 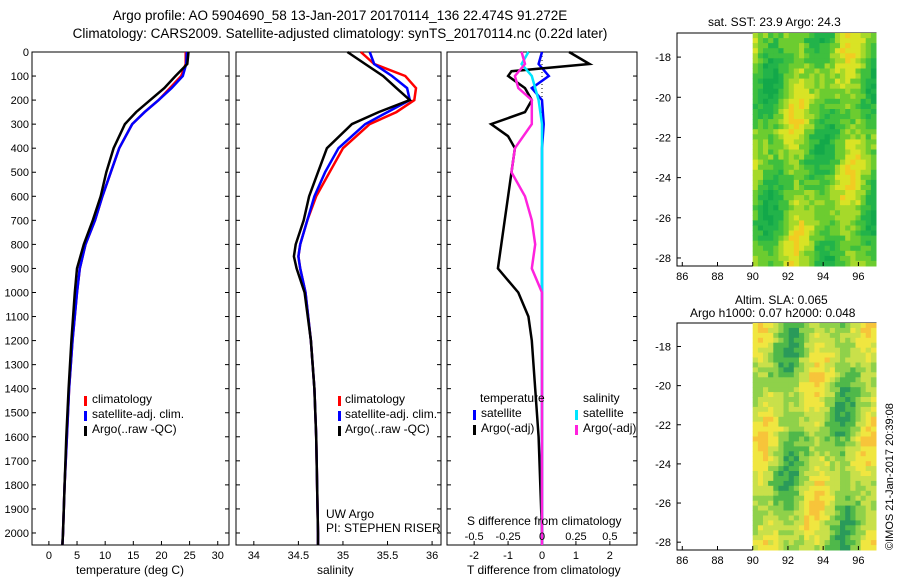 What do you see at coordinates (17, 390) in the screenshot?
I see `depth-tick-label: 1400` at bounding box center [17, 390].